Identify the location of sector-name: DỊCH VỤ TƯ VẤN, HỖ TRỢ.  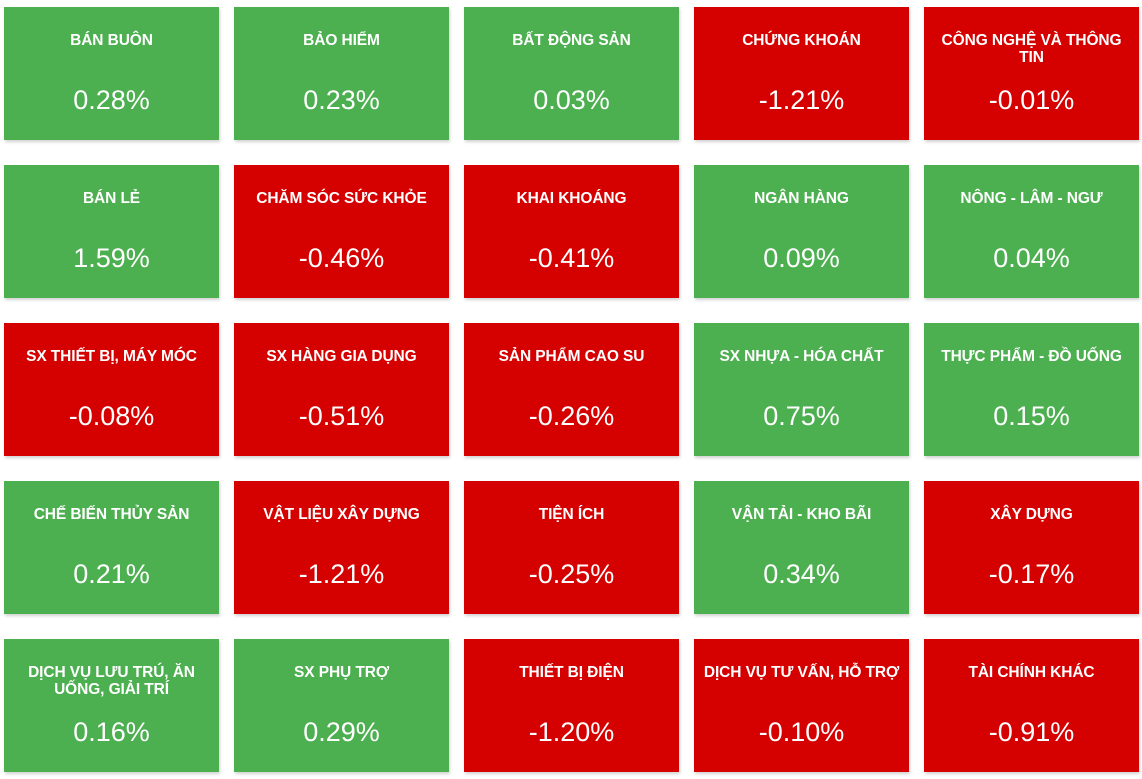
(801, 672).